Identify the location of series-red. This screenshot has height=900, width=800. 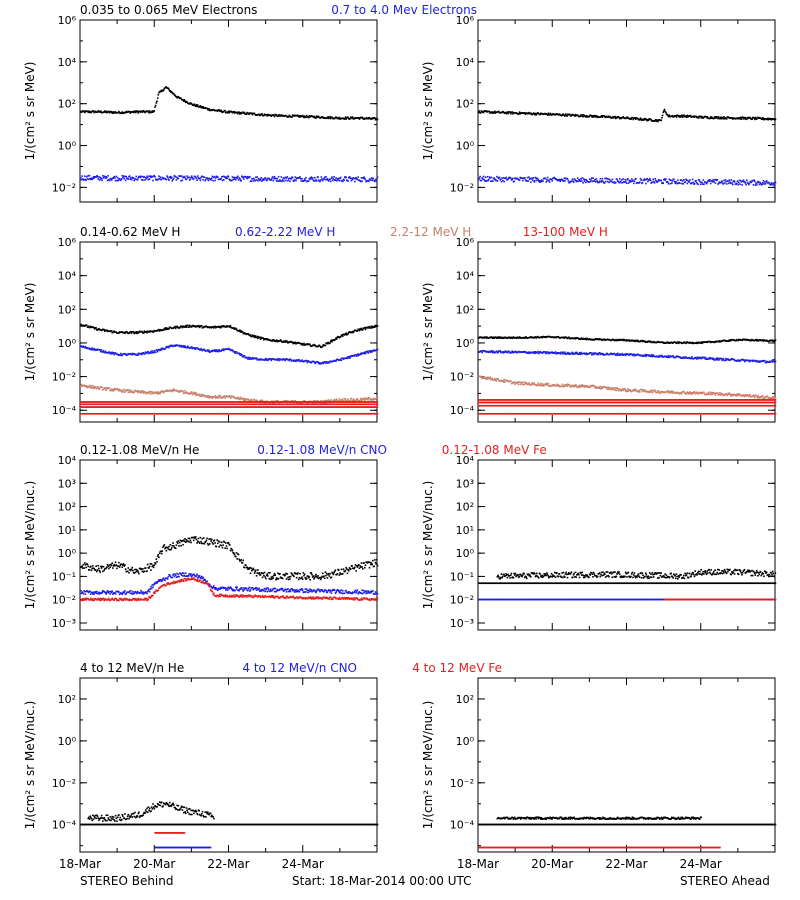
(229, 408).